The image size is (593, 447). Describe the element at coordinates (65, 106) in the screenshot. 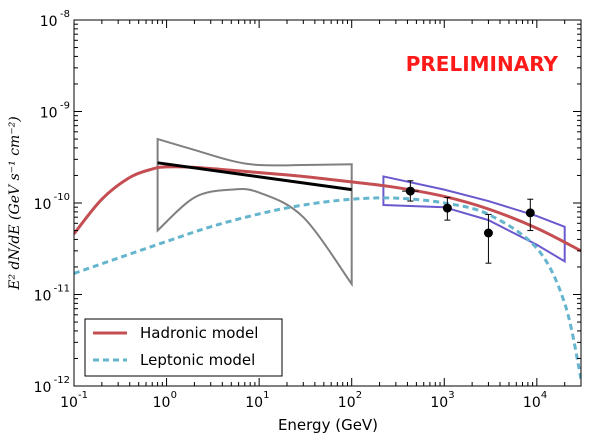

I see `y-tick-exponent: -9` at that location.